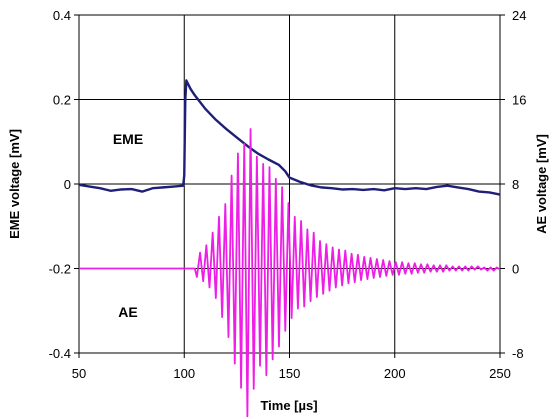 This screenshot has width=554, height=419. I want to click on x-tick-label-2: 150, so click(290, 373).